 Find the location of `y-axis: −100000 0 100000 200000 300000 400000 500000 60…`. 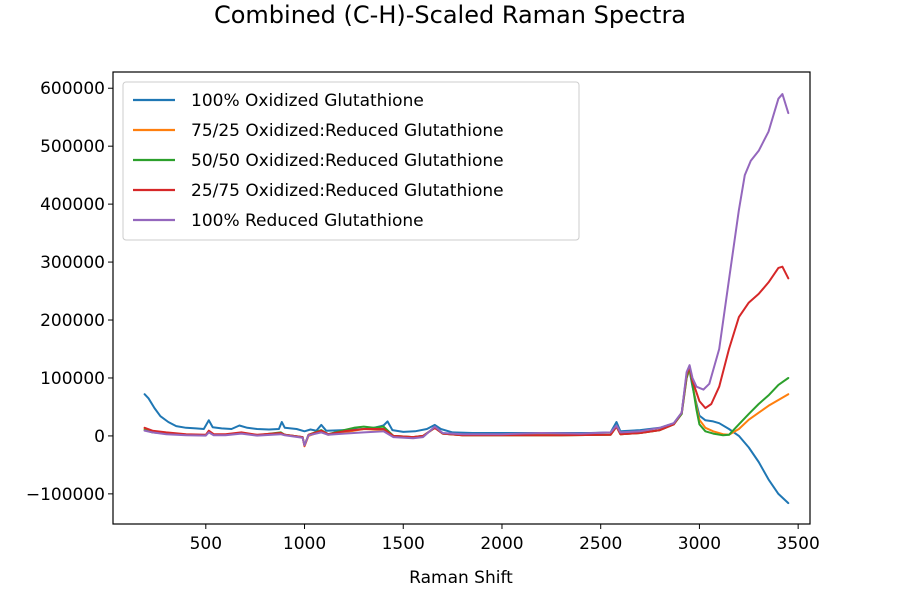

y-axis: −100000 0 100000 200000 300000 400000 500000 60… is located at coordinates (69, 292).